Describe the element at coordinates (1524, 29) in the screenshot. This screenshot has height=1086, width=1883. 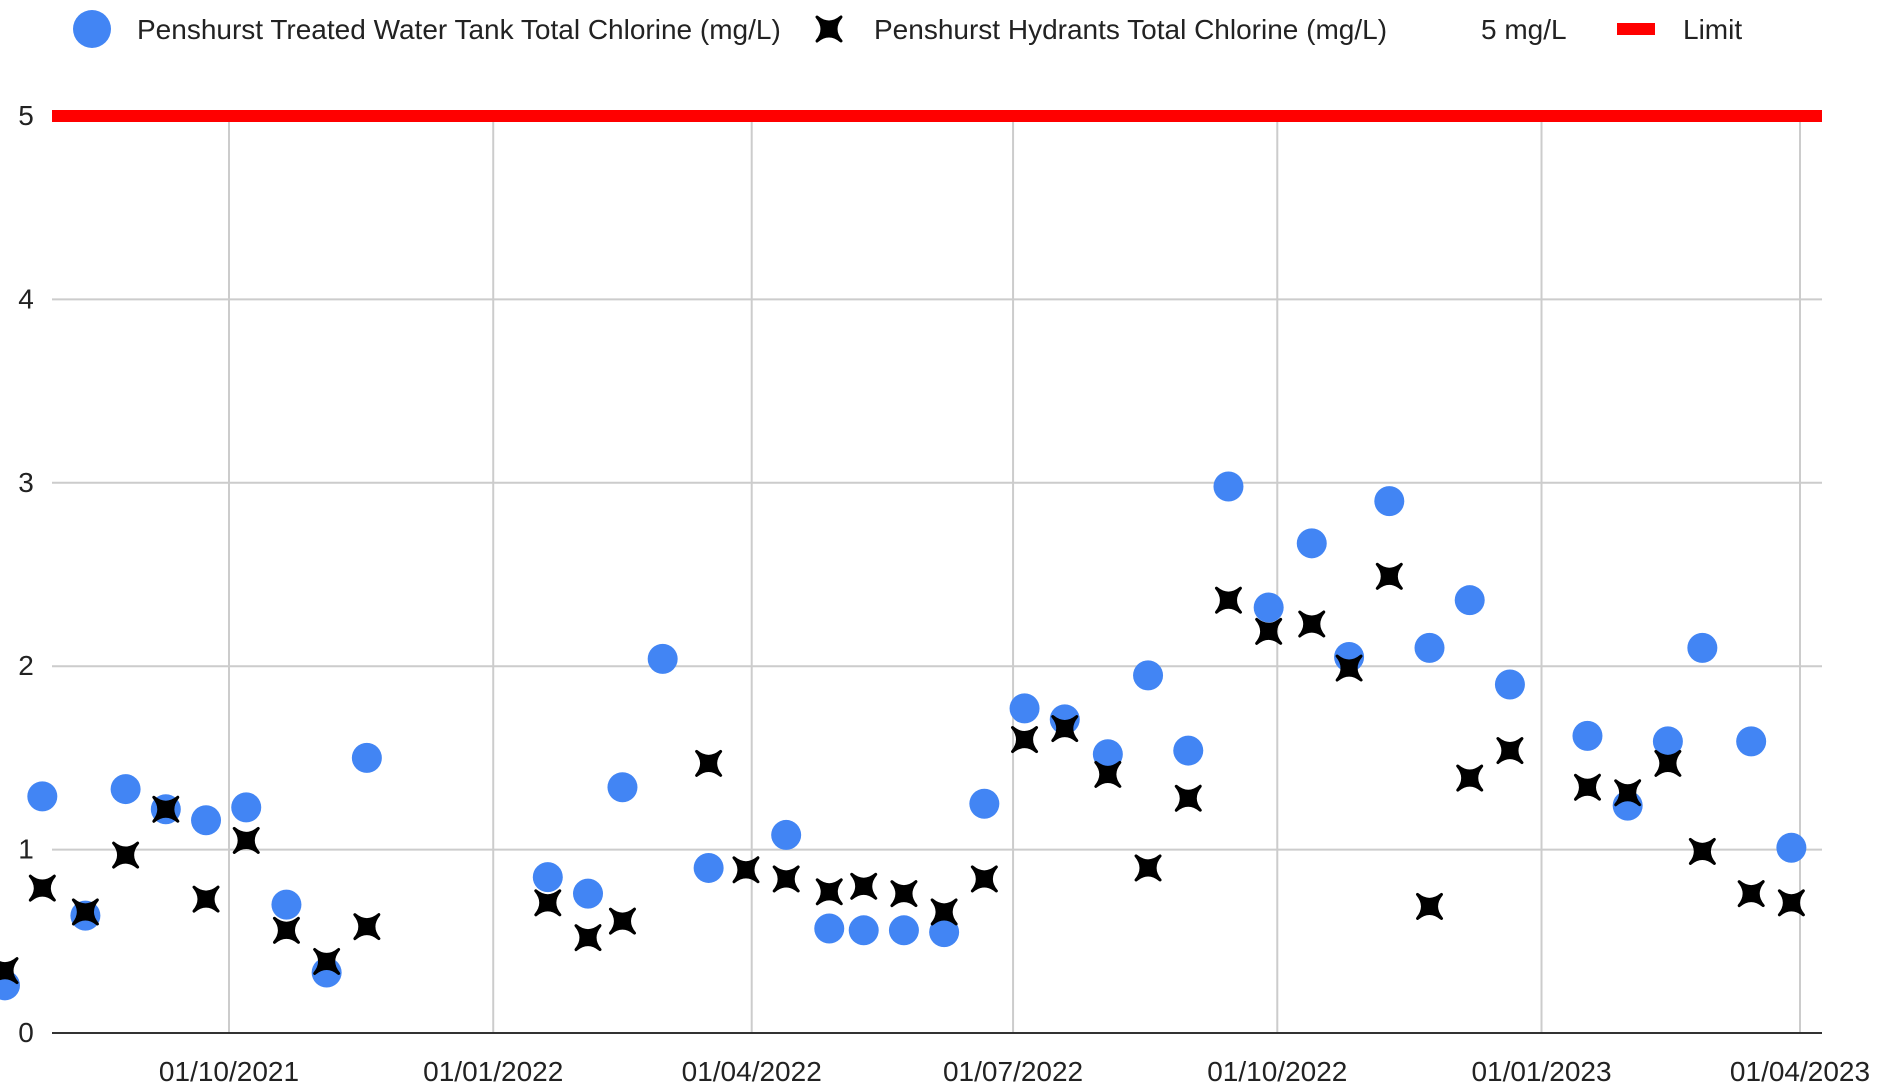
I see `legend-label-5mgl: 5 mg/L` at that location.